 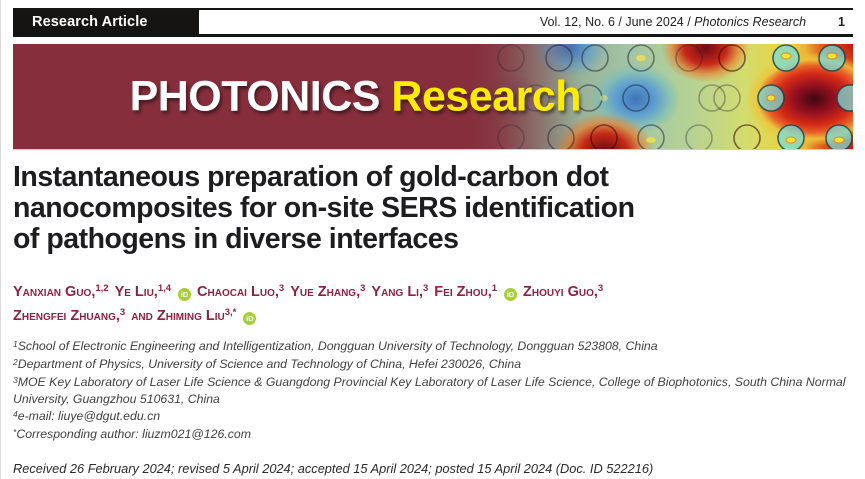 What do you see at coordinates (90, 22) in the screenshot?
I see `article-type-label: Research Article` at bounding box center [90, 22].